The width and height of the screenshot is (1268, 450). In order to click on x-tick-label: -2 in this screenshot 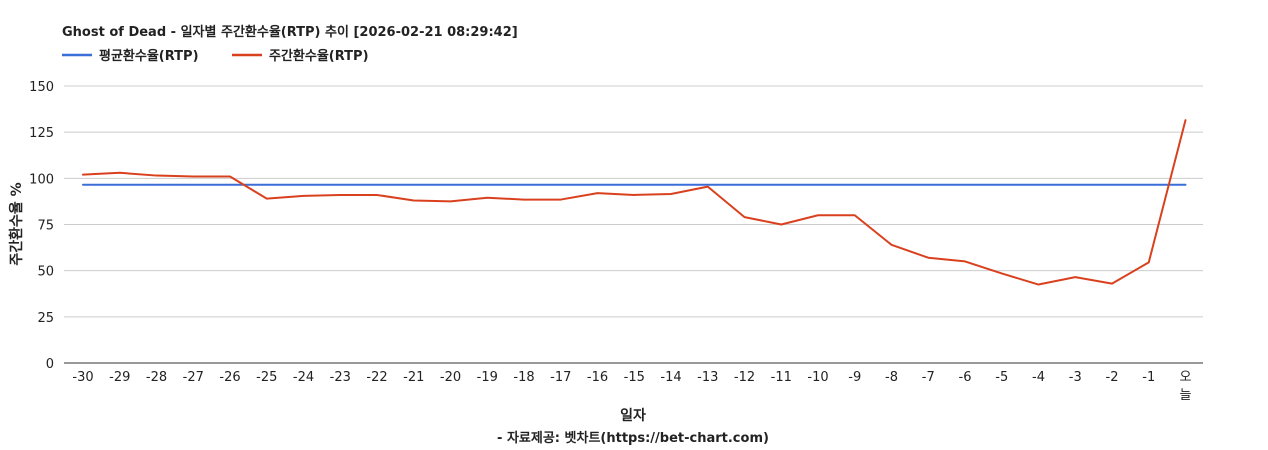, I will do `click(1112, 377)`.